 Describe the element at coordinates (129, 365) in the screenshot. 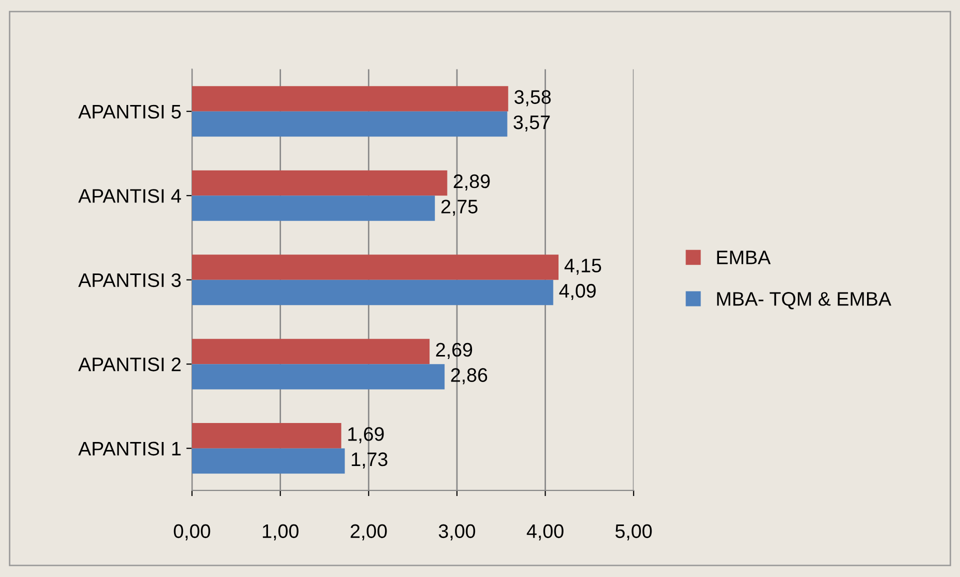

I see `y-tick-label: APANTISI 2` at that location.